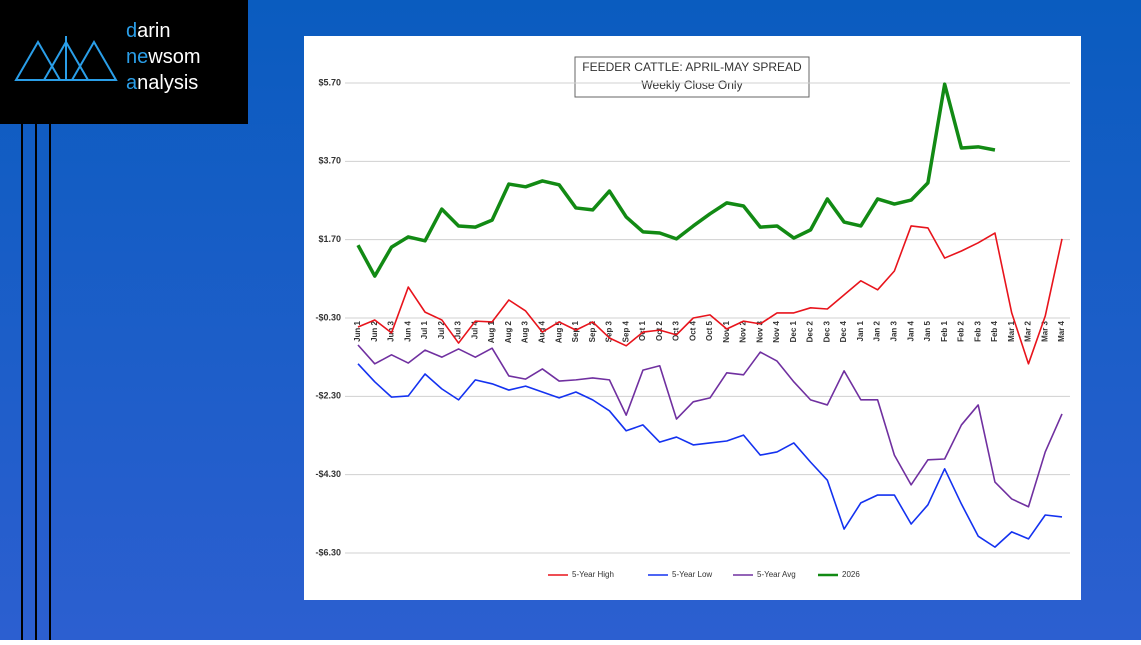  Describe the element at coordinates (36, 382) in the screenshot. I see `decor-lines` at that location.